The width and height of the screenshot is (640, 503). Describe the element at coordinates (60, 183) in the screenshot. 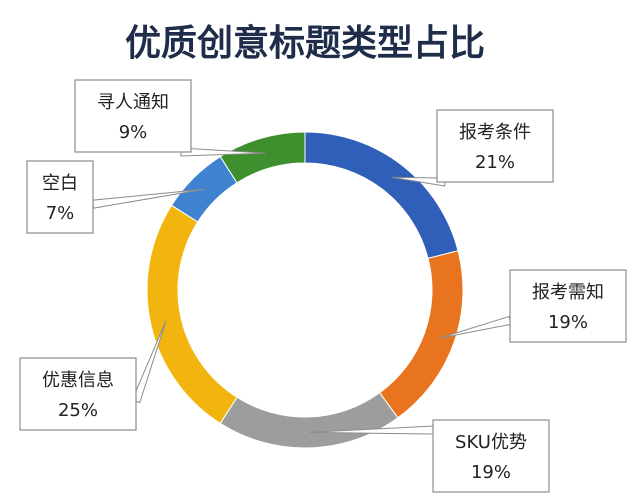

I see `slice-label-4: 空白` at that location.